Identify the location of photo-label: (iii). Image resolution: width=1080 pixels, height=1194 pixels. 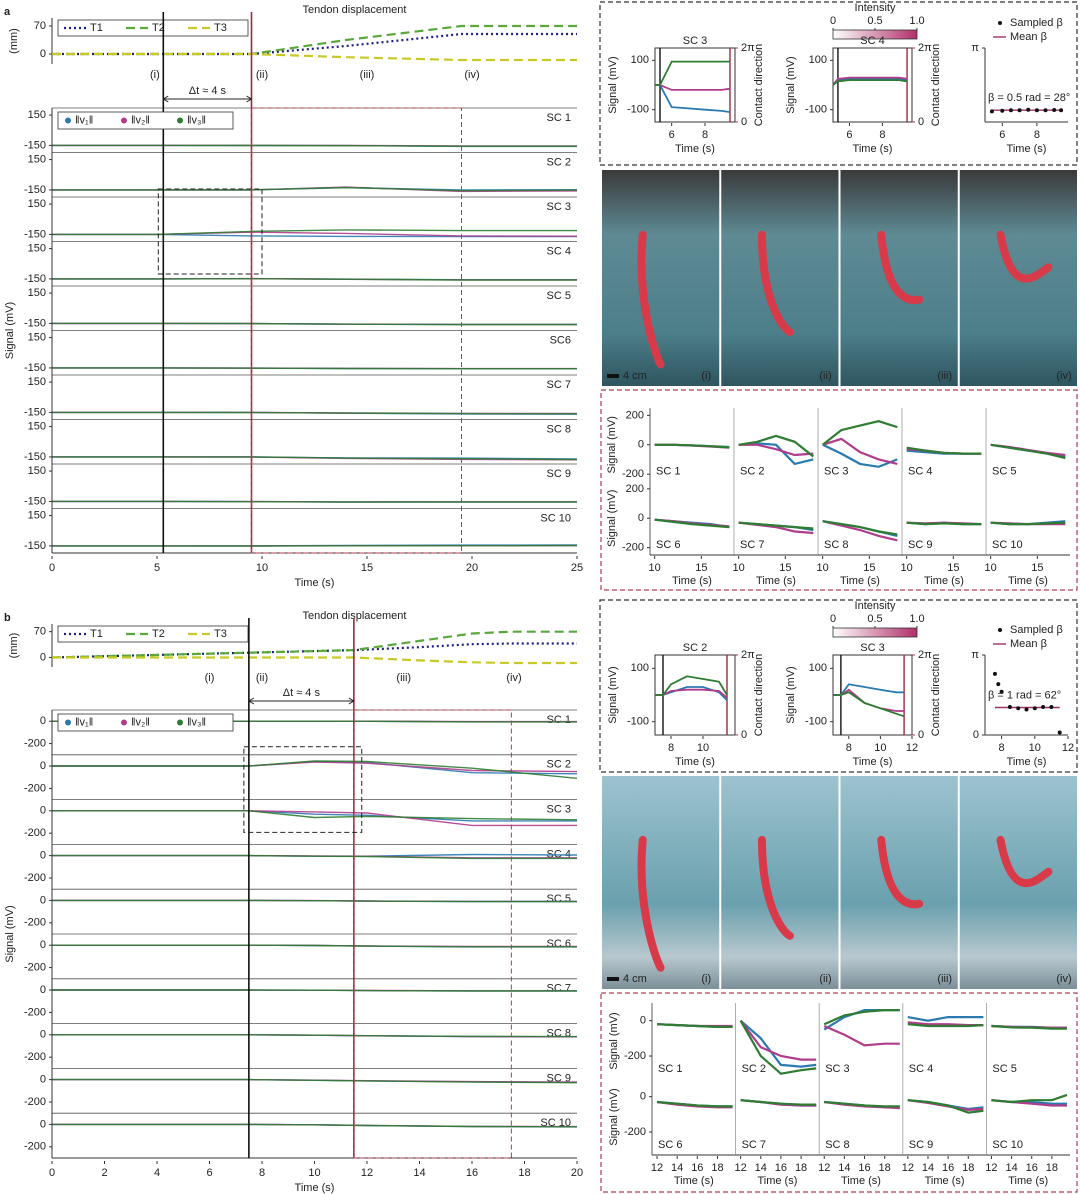
(944, 376).